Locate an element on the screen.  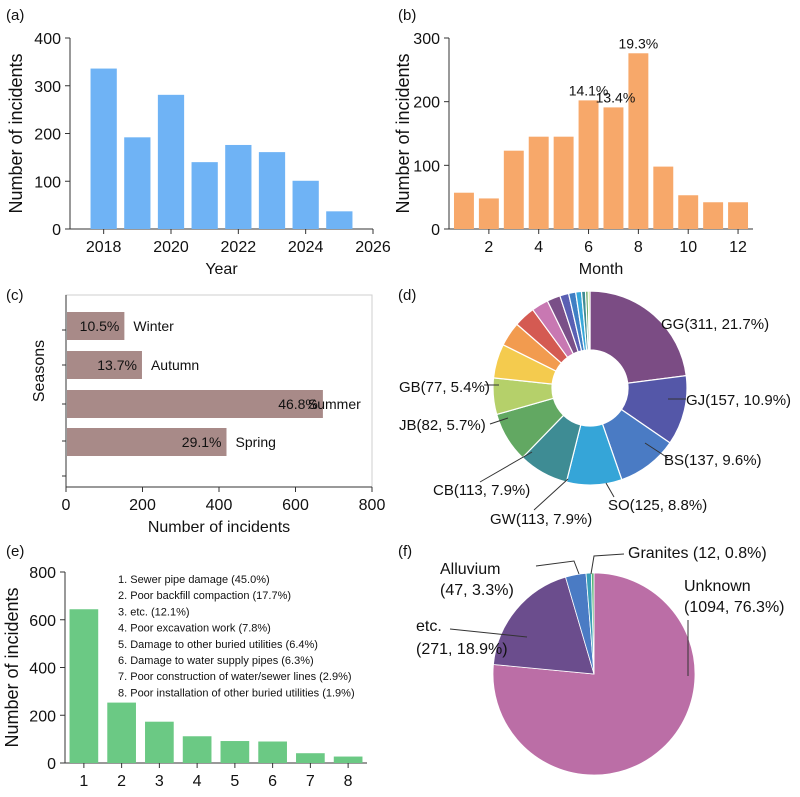
season-label: Summer is located at coordinates (334, 404).